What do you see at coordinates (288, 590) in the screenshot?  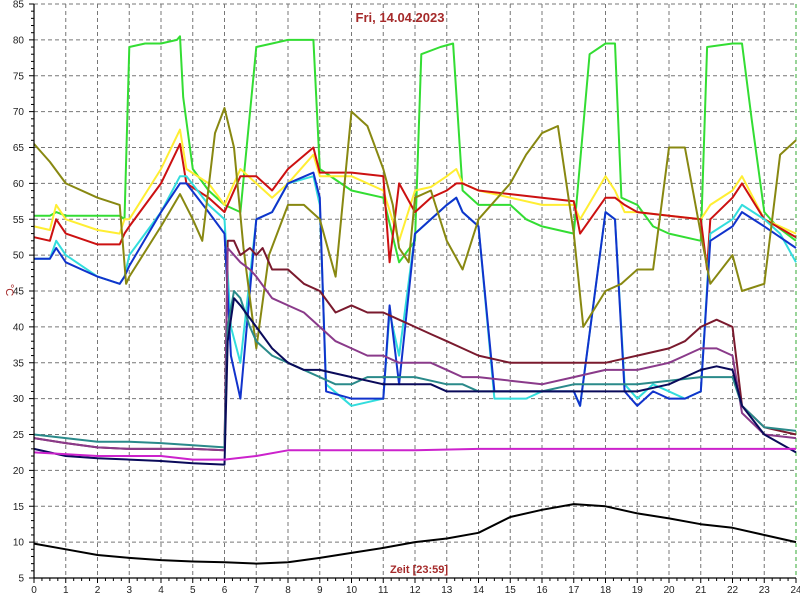 I see `x-tick-label: 8` at bounding box center [288, 590].